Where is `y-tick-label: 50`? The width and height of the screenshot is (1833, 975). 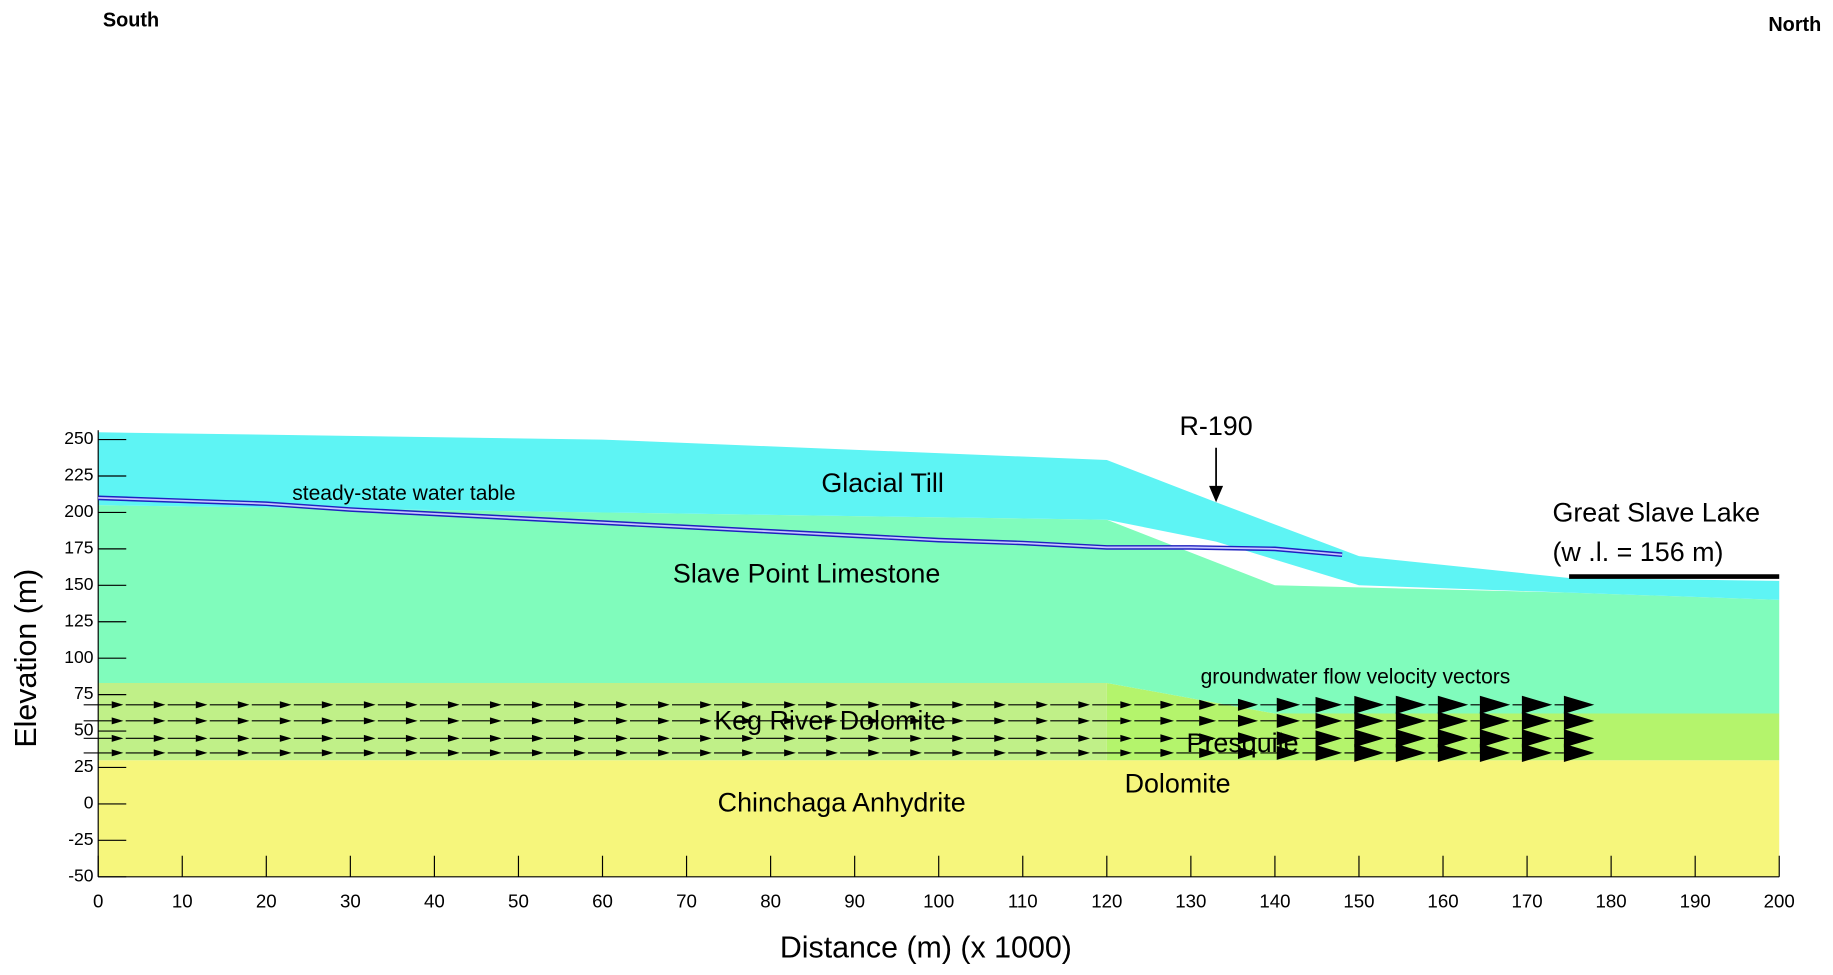 y-tick-label: 50 is located at coordinates (84, 730).